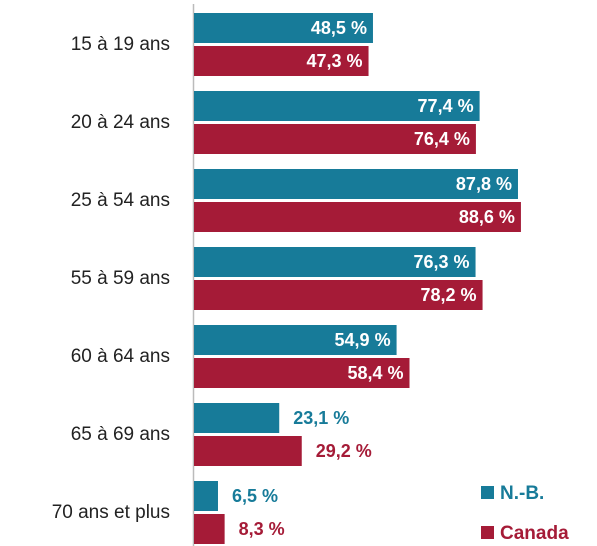  Describe the element at coordinates (449, 295) in the screenshot. I see `value-label: 78,2 %` at that location.